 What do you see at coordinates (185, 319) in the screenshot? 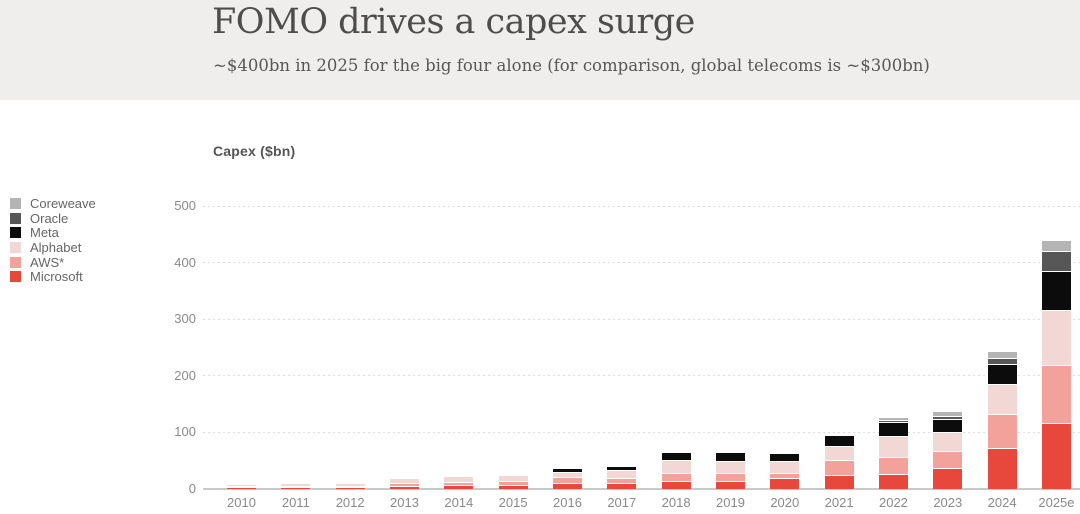
I see `y-tick-label-300: 300` at bounding box center [185, 319].